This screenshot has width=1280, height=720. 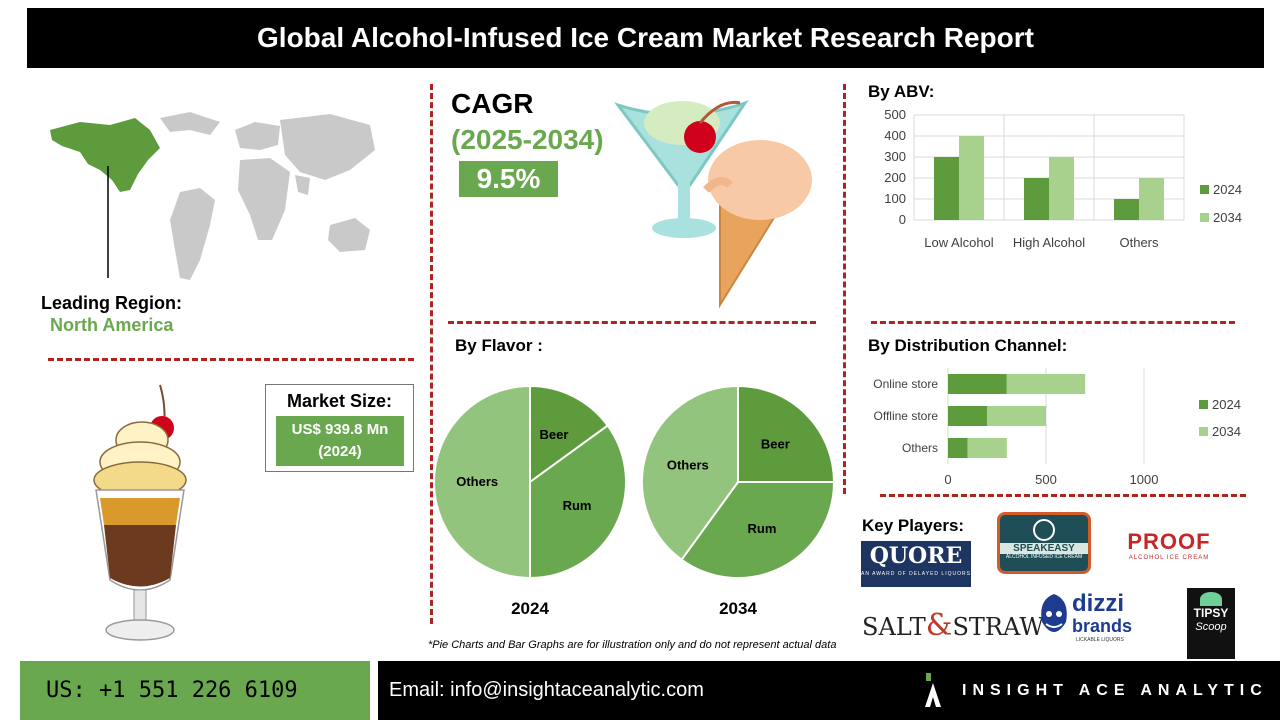 What do you see at coordinates (1226, 431) in the screenshot?
I see `dist-legend-label: 2034` at bounding box center [1226, 431].